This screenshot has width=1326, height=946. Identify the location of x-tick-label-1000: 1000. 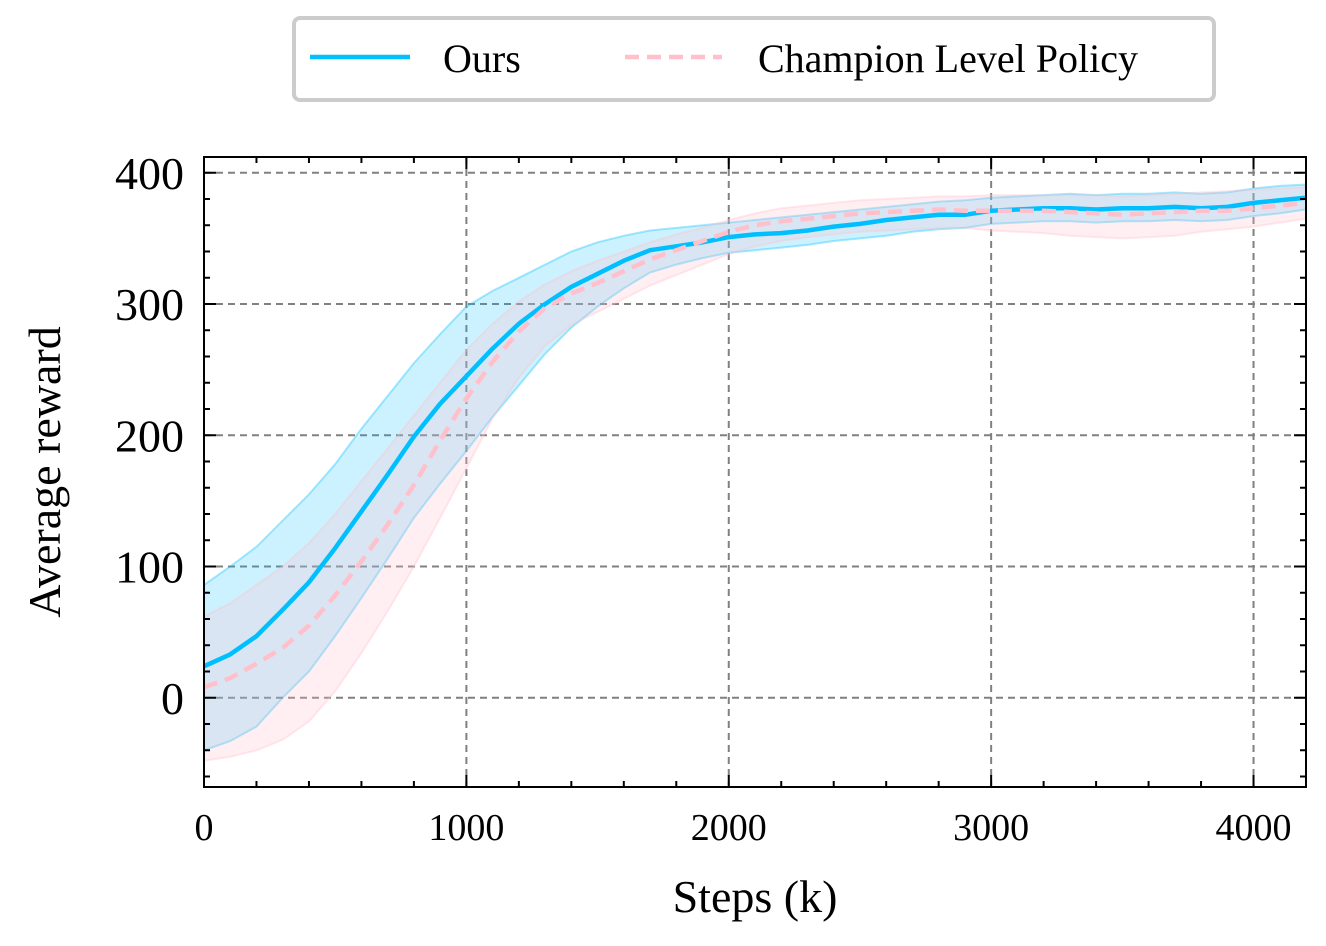
(466, 828).